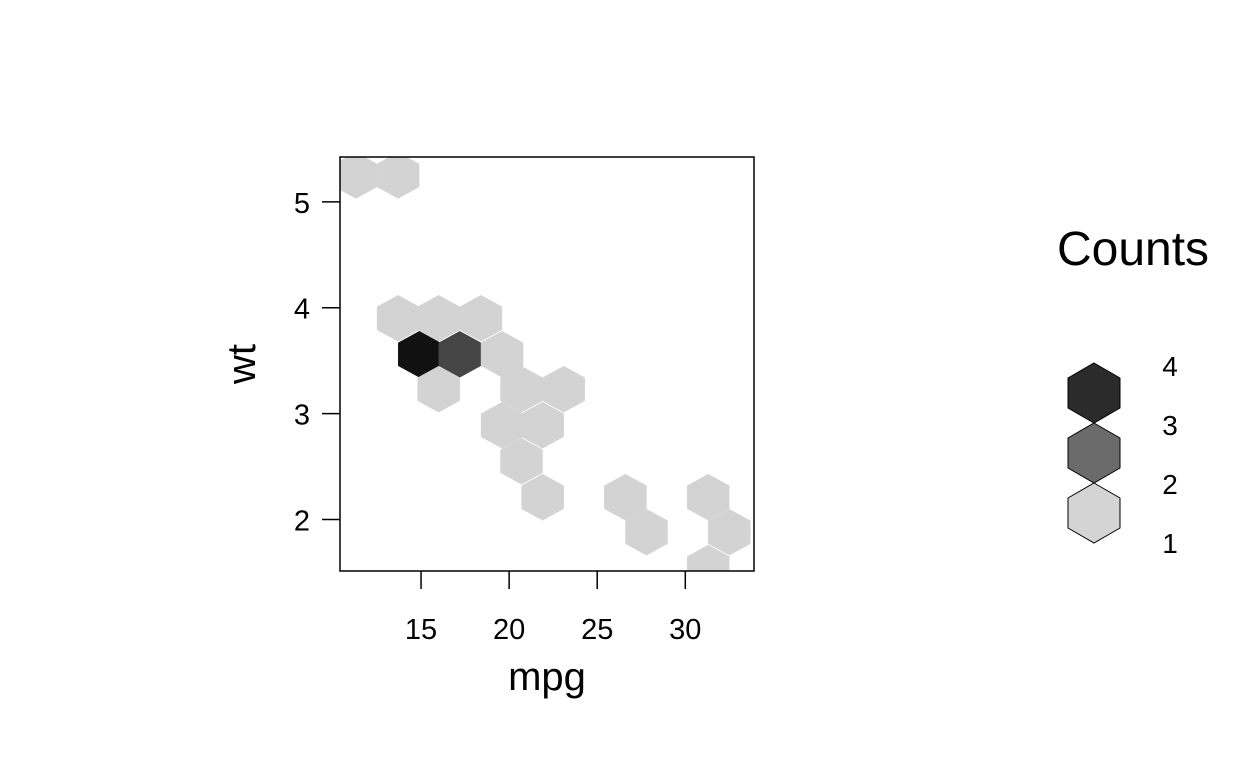 This screenshot has width=1248, height=768. What do you see at coordinates (1133, 391) in the screenshot?
I see `legend: Counts 4 3 2 1` at bounding box center [1133, 391].